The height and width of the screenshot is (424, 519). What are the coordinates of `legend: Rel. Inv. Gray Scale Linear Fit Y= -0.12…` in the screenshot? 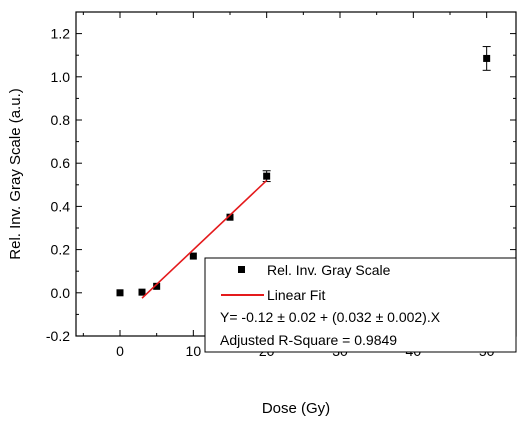 It's located at (360, 305).